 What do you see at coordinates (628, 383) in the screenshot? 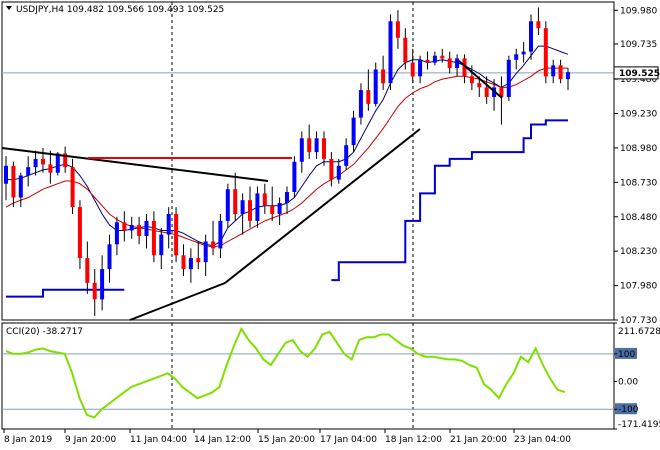
I see `cci-tick-label: 0.00` at bounding box center [628, 383].